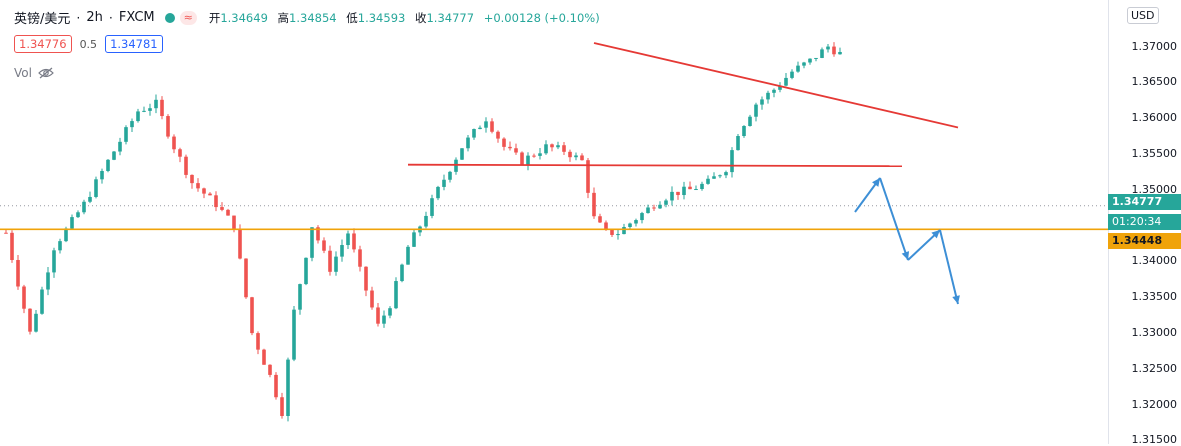 This screenshot has width=1181, height=446. I want to click on price-tick-label: 1.33500, so click(1154, 297).